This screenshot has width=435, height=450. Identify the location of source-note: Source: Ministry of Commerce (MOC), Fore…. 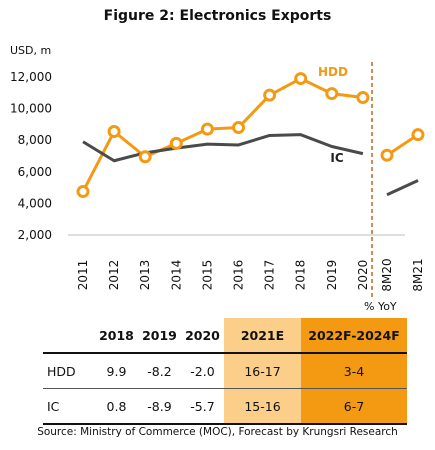
(217, 432).